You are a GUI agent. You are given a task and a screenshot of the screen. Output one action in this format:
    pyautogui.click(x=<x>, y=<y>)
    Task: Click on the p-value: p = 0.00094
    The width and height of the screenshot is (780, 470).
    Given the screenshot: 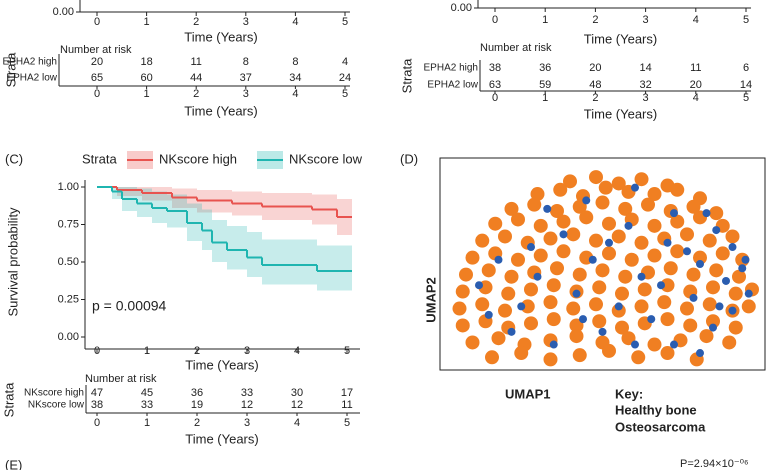 What is the action you would take?
    pyautogui.click(x=129, y=306)
    